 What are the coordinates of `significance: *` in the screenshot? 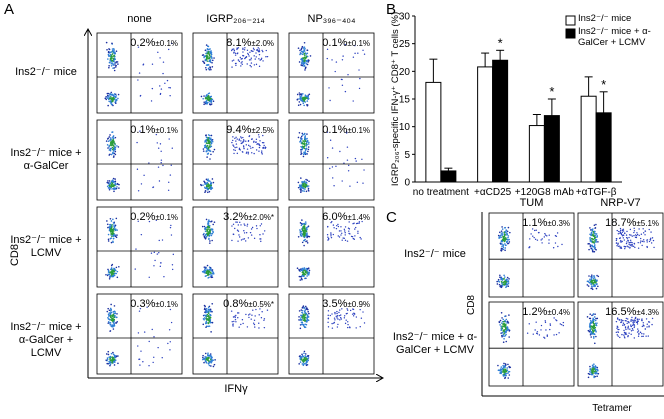 It's located at (603, 84).